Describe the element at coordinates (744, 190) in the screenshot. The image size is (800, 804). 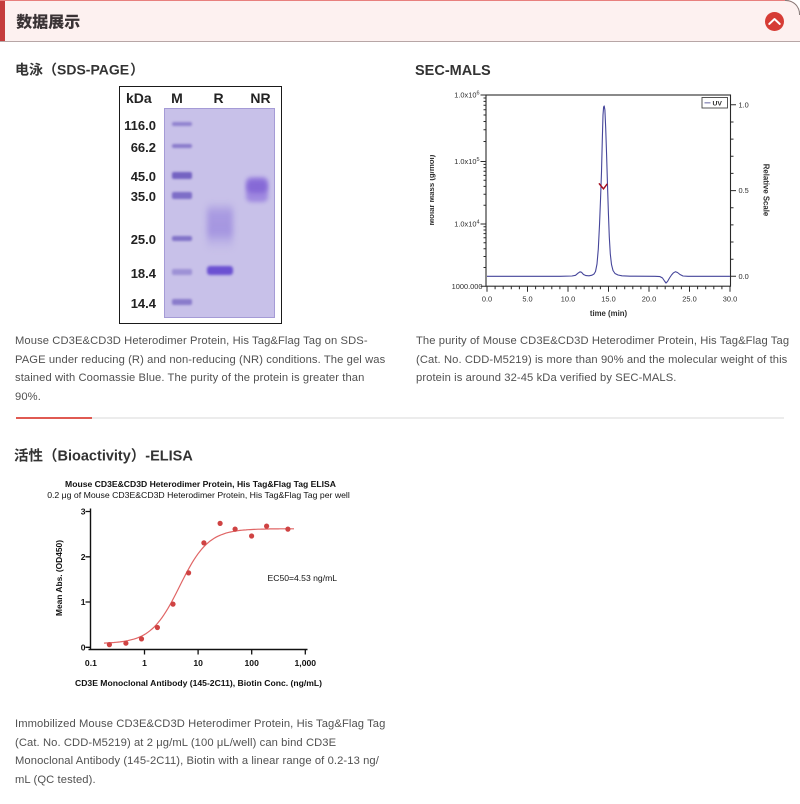
I see `svg-text: 0.5` at that location.